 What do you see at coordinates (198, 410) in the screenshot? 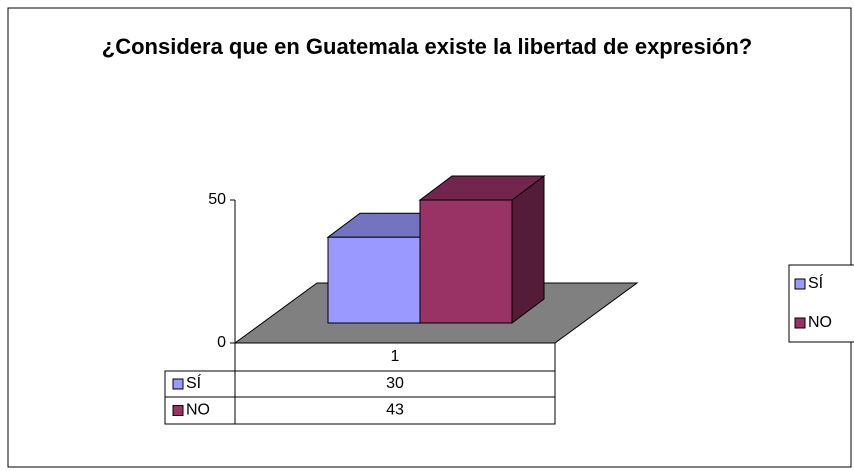
I see `table-series-name: NO` at bounding box center [198, 410].